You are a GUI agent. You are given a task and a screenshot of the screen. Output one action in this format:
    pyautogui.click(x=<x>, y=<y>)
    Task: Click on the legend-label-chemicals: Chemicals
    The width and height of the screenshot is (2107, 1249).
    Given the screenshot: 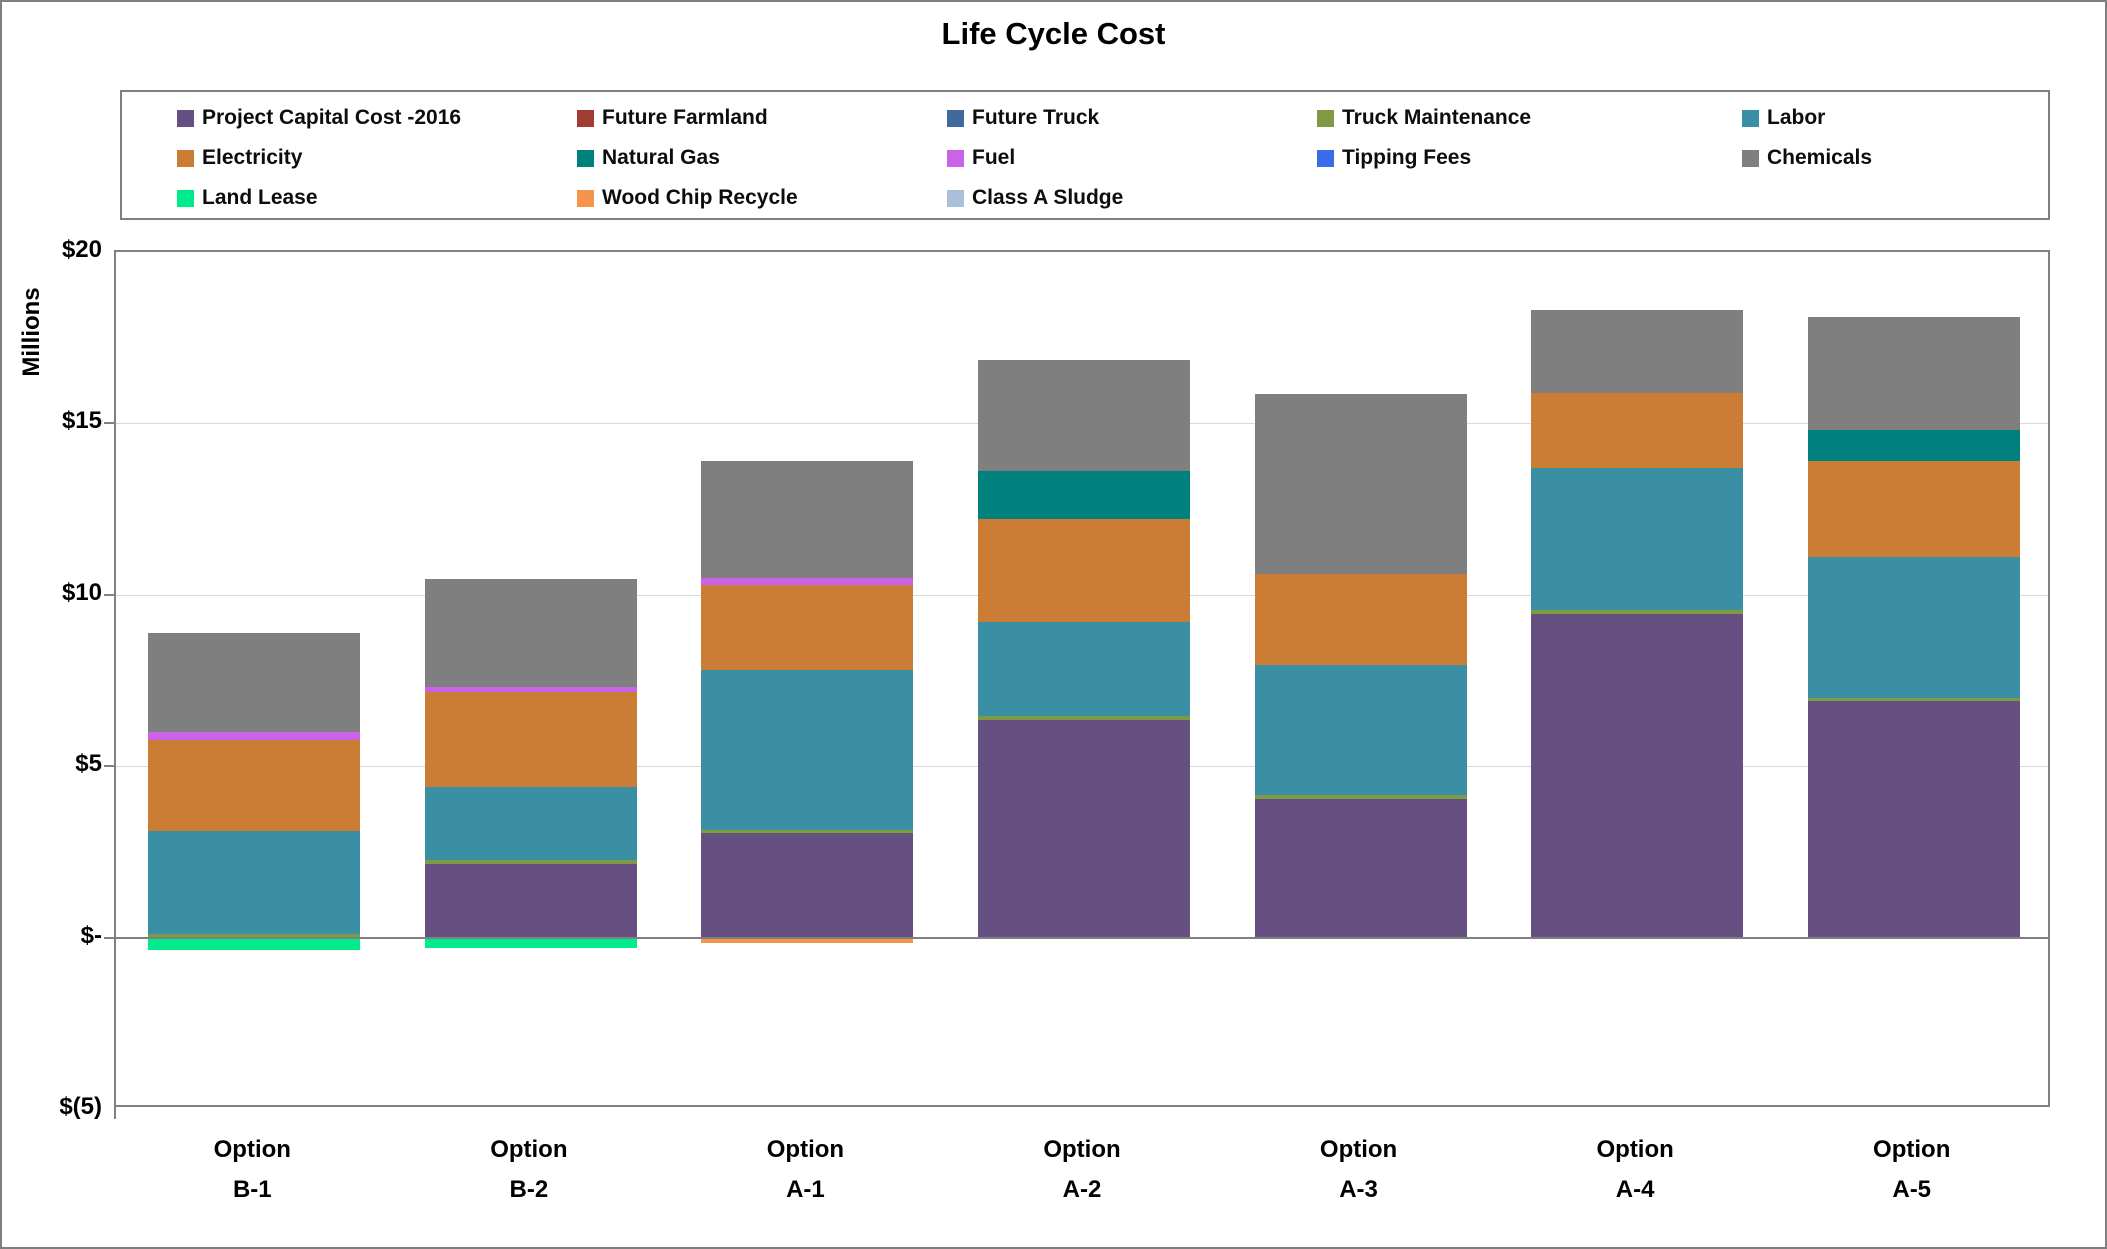 What is the action you would take?
    pyautogui.click(x=1820, y=157)
    